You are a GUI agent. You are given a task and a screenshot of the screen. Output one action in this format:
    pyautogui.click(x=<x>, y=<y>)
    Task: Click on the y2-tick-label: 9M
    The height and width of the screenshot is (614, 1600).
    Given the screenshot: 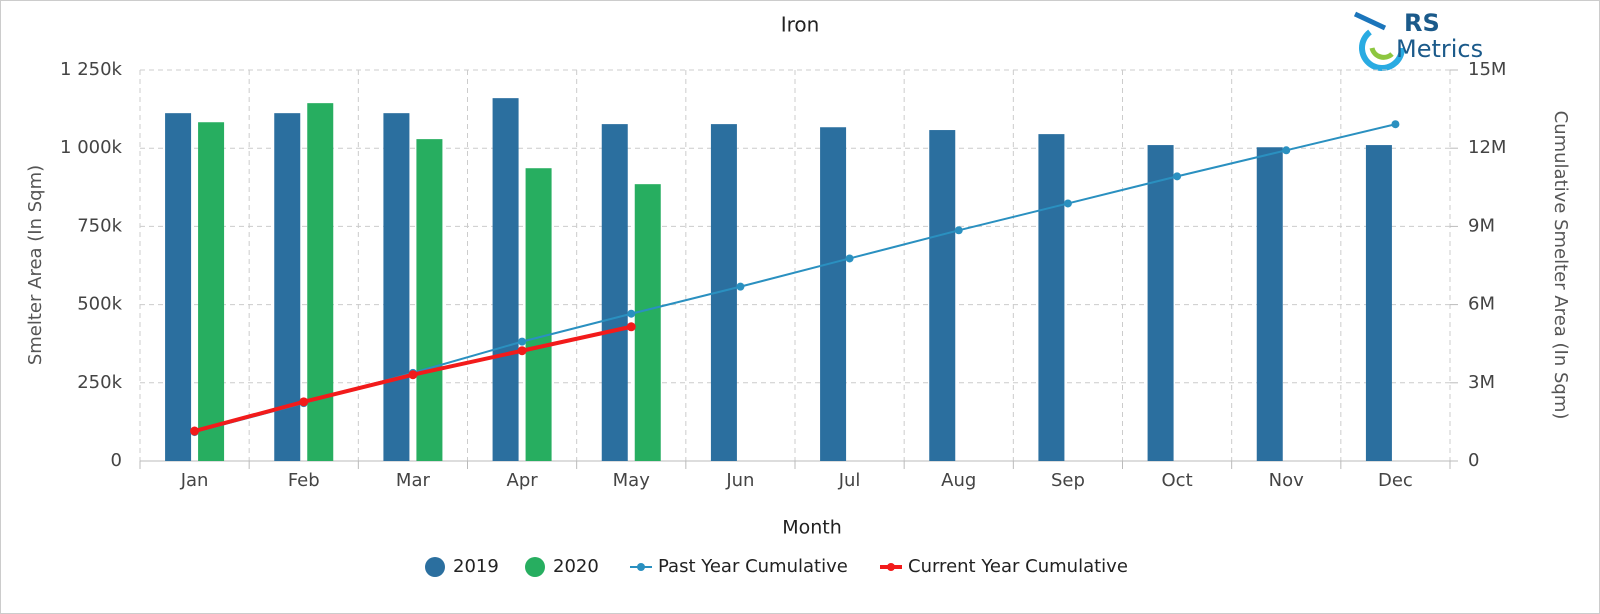 What is the action you would take?
    pyautogui.click(x=1481, y=225)
    